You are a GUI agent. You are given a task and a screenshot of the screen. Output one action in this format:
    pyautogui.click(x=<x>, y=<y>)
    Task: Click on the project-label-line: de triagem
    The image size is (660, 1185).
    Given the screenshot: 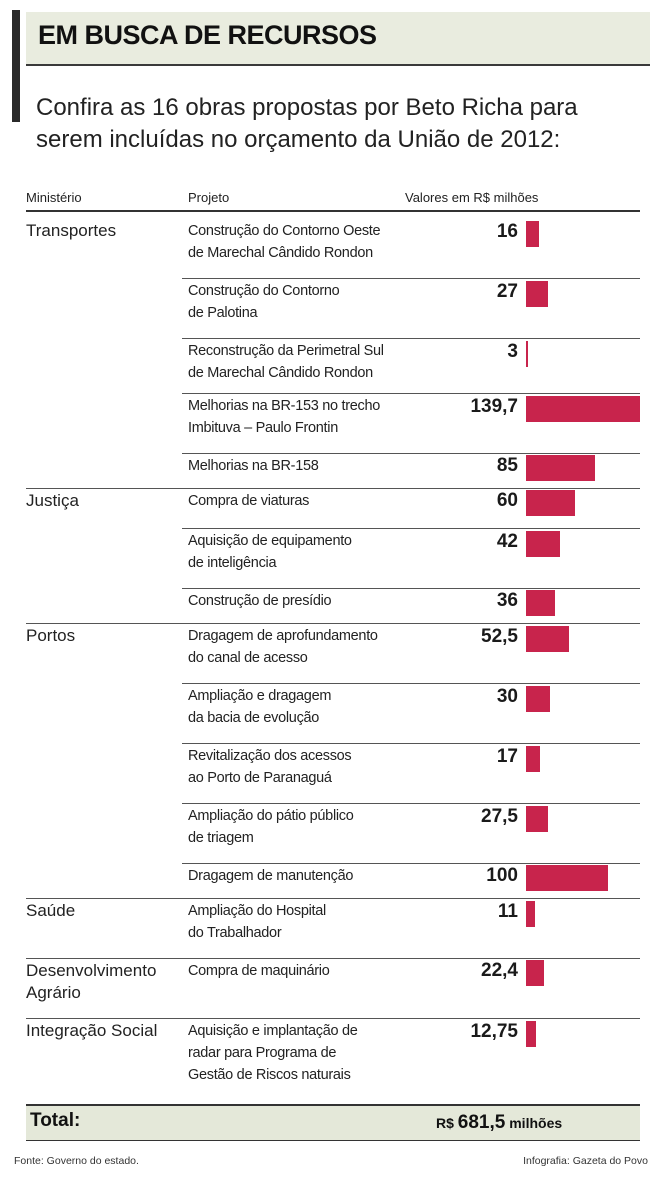 What is the action you would take?
    pyautogui.click(x=221, y=838)
    